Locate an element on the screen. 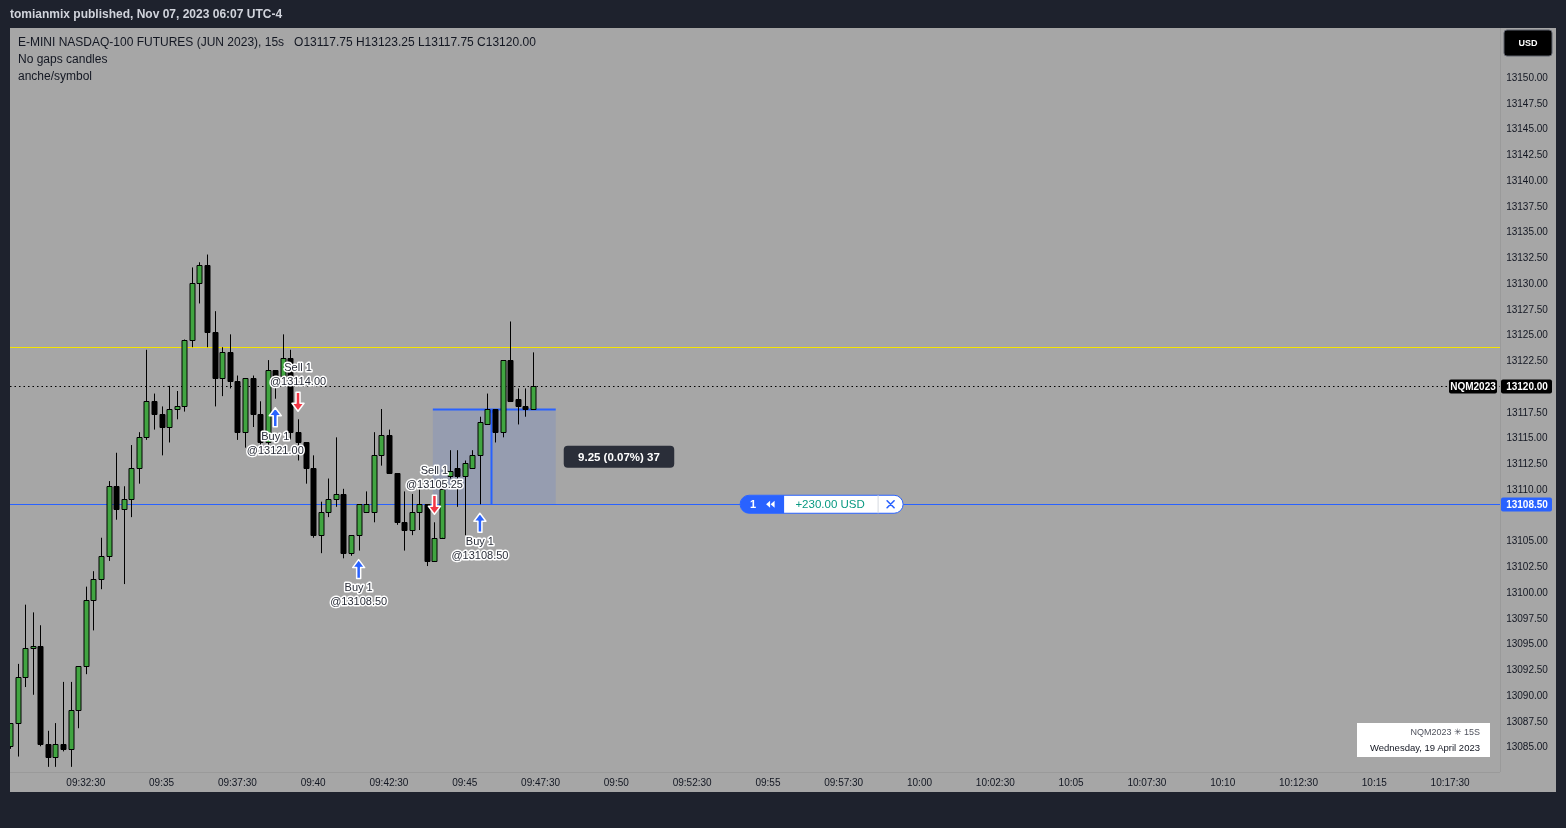 The height and width of the screenshot is (828, 1566). y-tick-label: 13105.00 is located at coordinates (1527, 540).